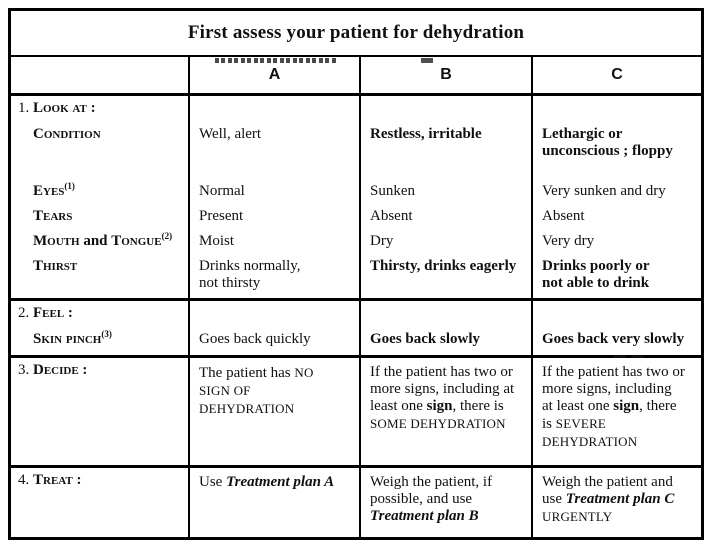  Describe the element at coordinates (55, 266) in the screenshot. I see `row-label-thirst: Thirst` at that location.